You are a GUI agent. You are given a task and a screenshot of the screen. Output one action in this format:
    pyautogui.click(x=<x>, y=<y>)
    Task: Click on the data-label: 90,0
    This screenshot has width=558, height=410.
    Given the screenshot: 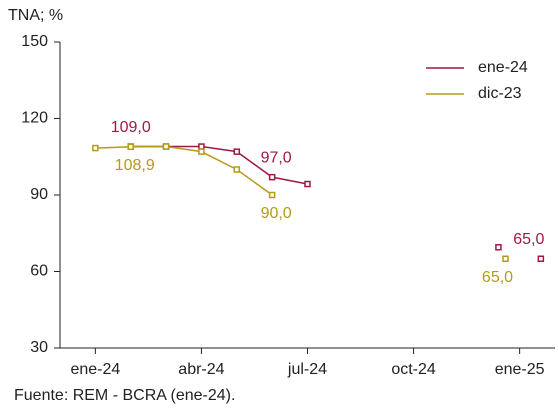 What is the action you would take?
    pyautogui.click(x=276, y=213)
    